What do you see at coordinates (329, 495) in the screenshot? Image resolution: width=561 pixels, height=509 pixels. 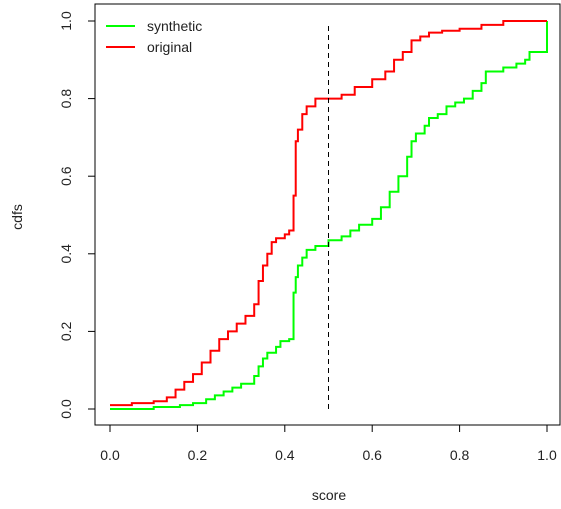 I see `x-axis-label: score` at bounding box center [329, 495].